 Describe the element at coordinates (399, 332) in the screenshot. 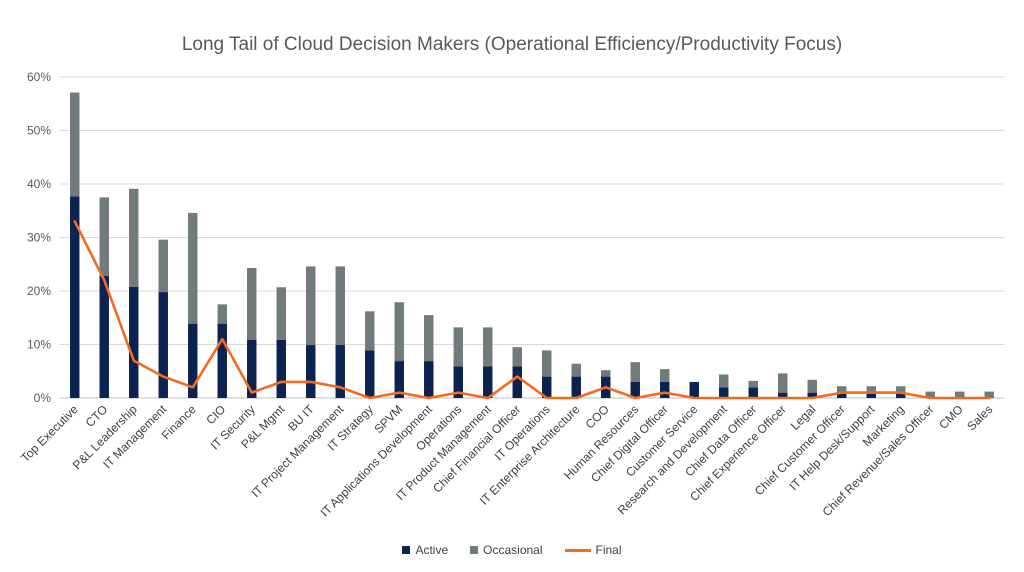

I see `bar-occasional-spvm` at that location.